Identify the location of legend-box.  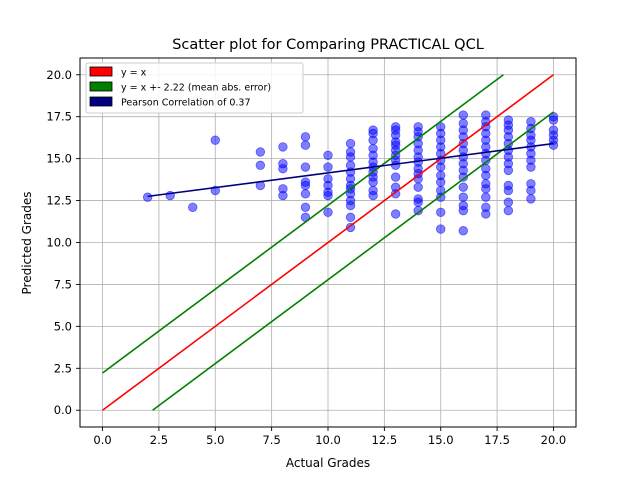
(194, 88).